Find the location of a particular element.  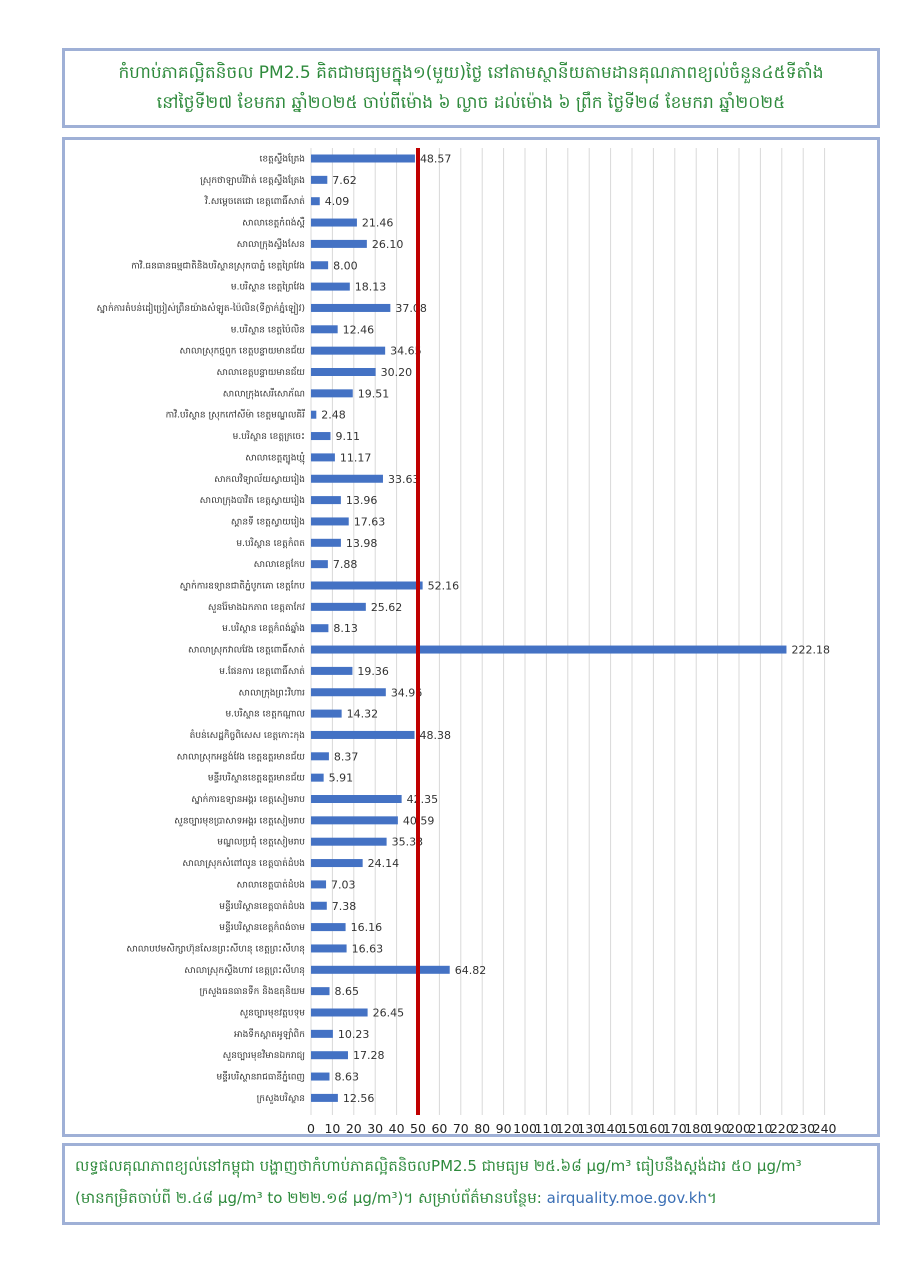

x-tick-label-140: 140 is located at coordinates (611, 1127).